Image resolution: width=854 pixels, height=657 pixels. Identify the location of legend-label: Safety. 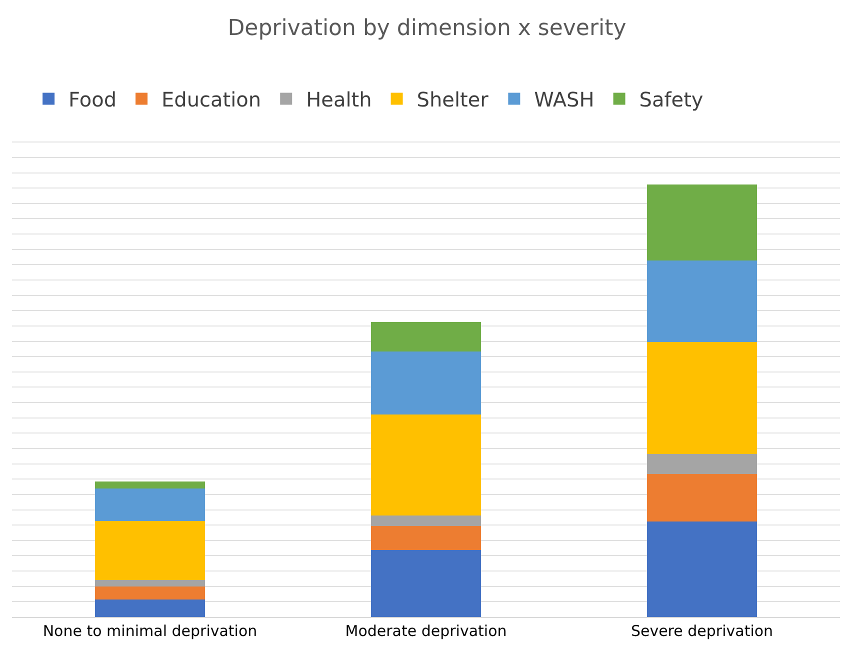
(671, 100).